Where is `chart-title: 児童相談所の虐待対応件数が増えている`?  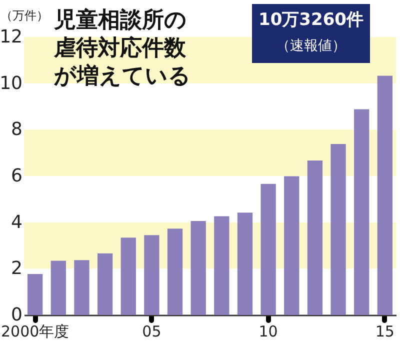
chart-title: 児童相談所の虐待対応件数が増えている is located at coordinates (122, 48).